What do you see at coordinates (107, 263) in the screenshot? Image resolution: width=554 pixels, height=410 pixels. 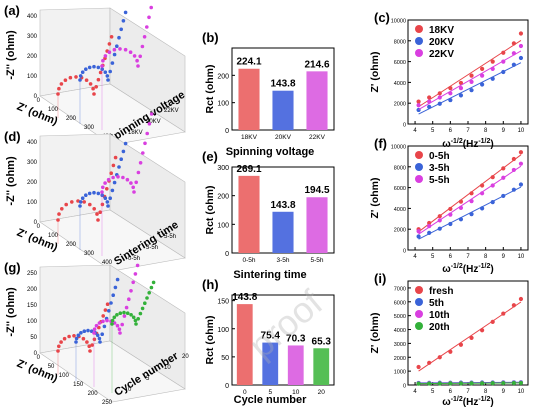 I see `x-tick-label: 400` at bounding box center [107, 263].